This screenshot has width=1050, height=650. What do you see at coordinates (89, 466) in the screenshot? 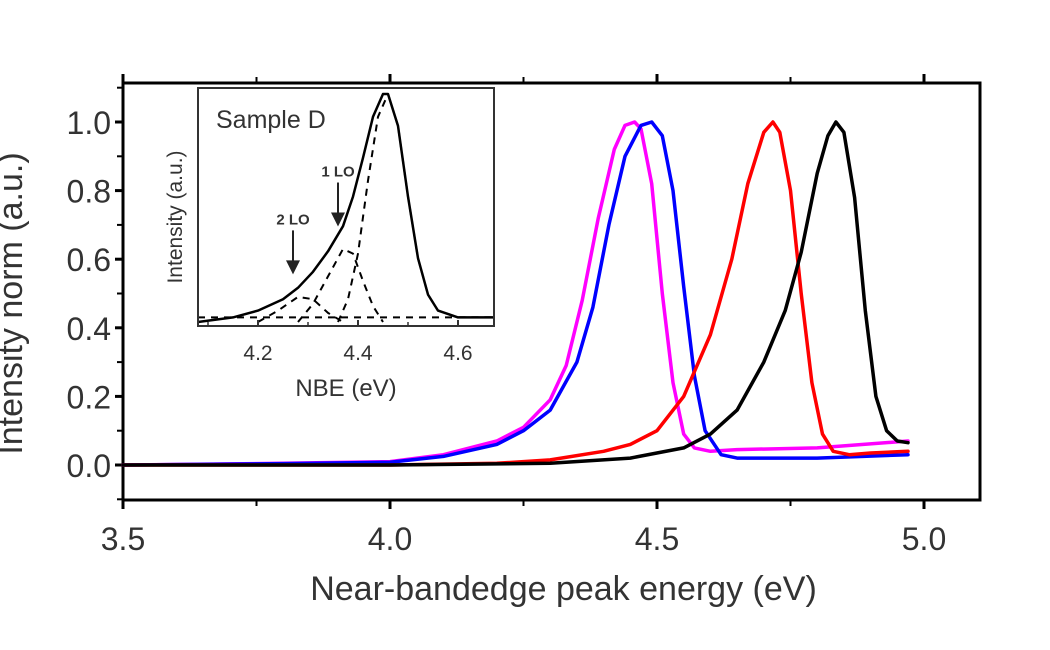
I see `y-tick-label: 0.0` at bounding box center [89, 466].